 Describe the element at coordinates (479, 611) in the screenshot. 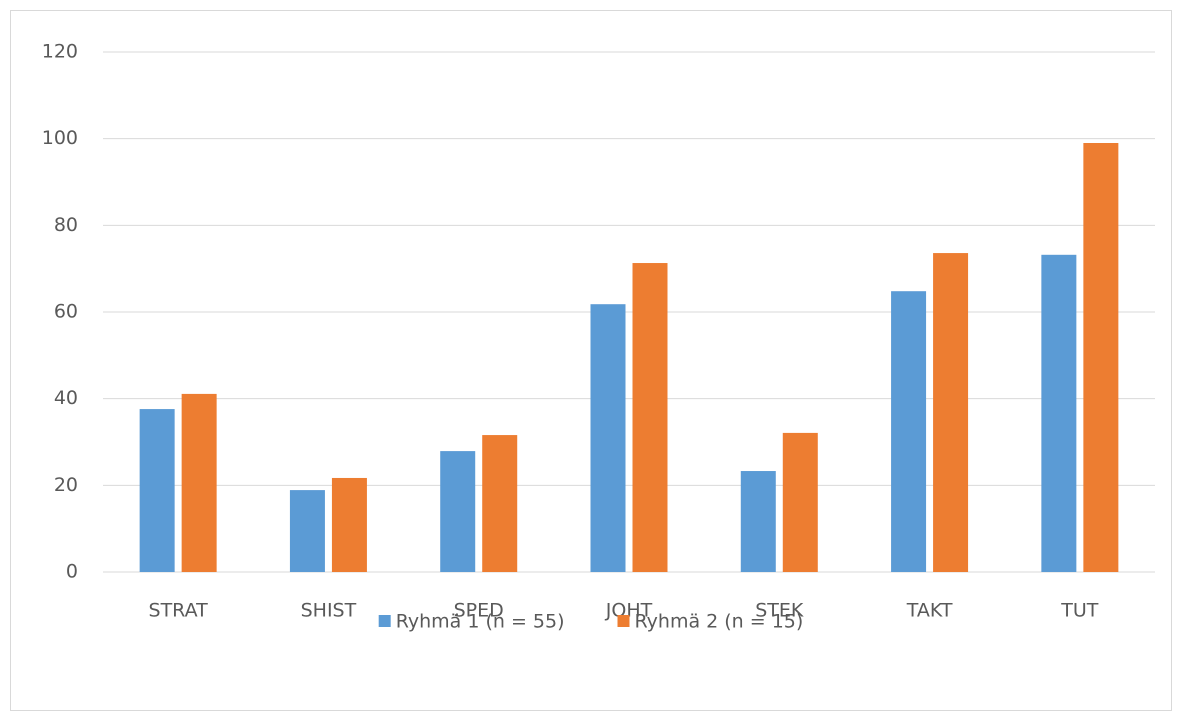

I see `x-tick-label: SPED` at that location.